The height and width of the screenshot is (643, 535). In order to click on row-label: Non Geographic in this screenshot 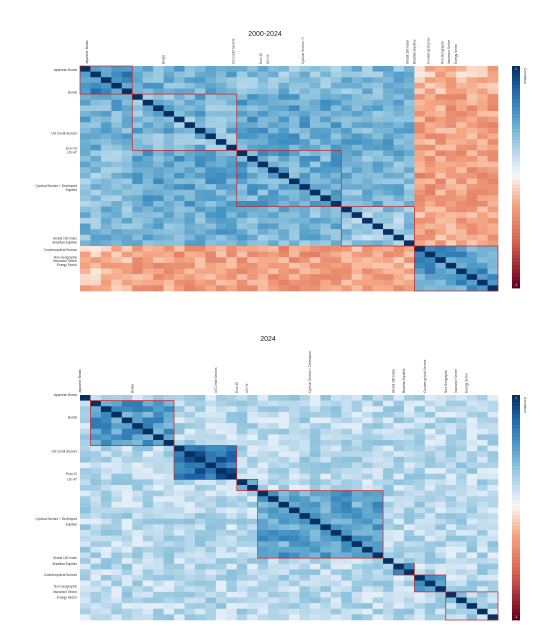, I will do `click(66, 586)`.